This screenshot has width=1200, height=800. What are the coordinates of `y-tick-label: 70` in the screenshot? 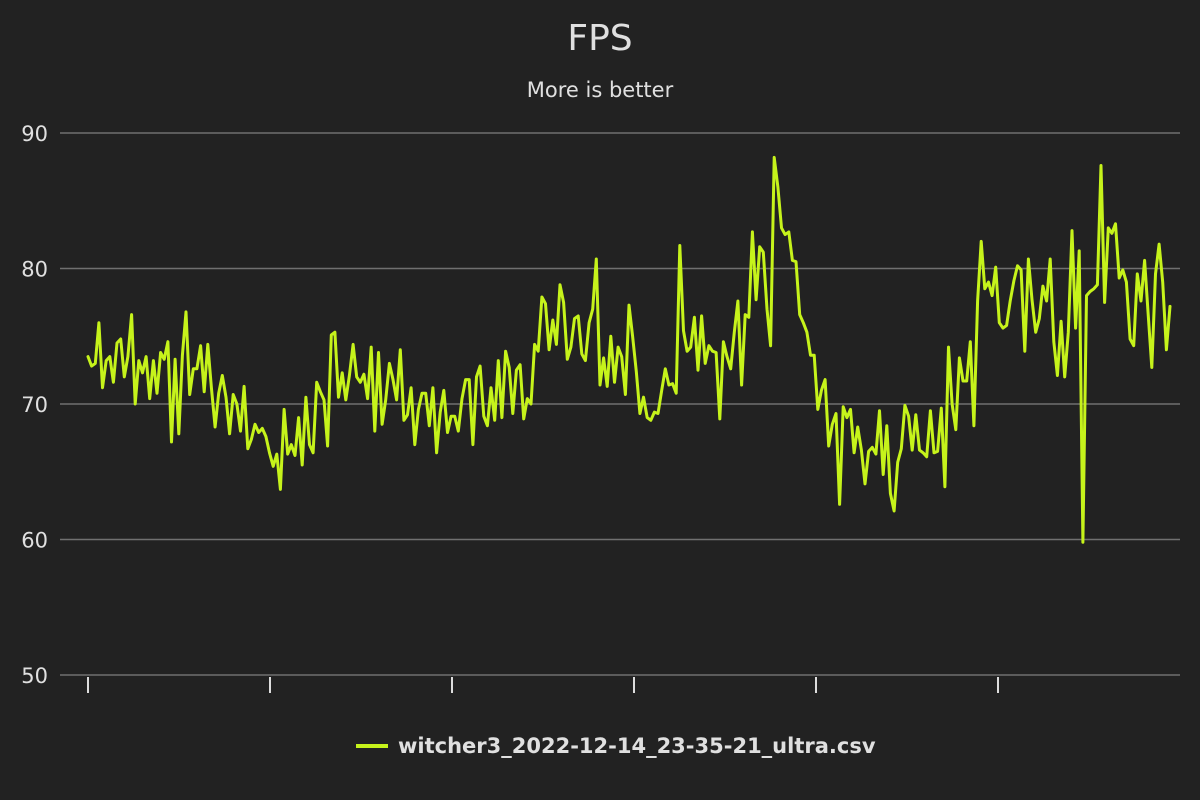 It's located at (34, 405).